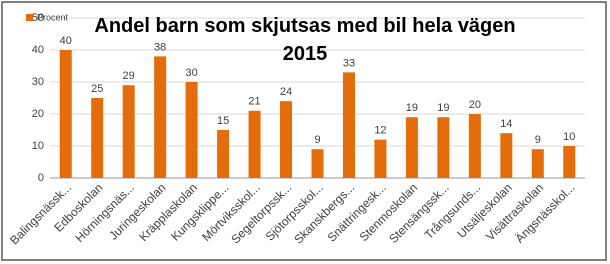  Describe the element at coordinates (254, 102) in the screenshot. I see `value-label: 21` at that location.